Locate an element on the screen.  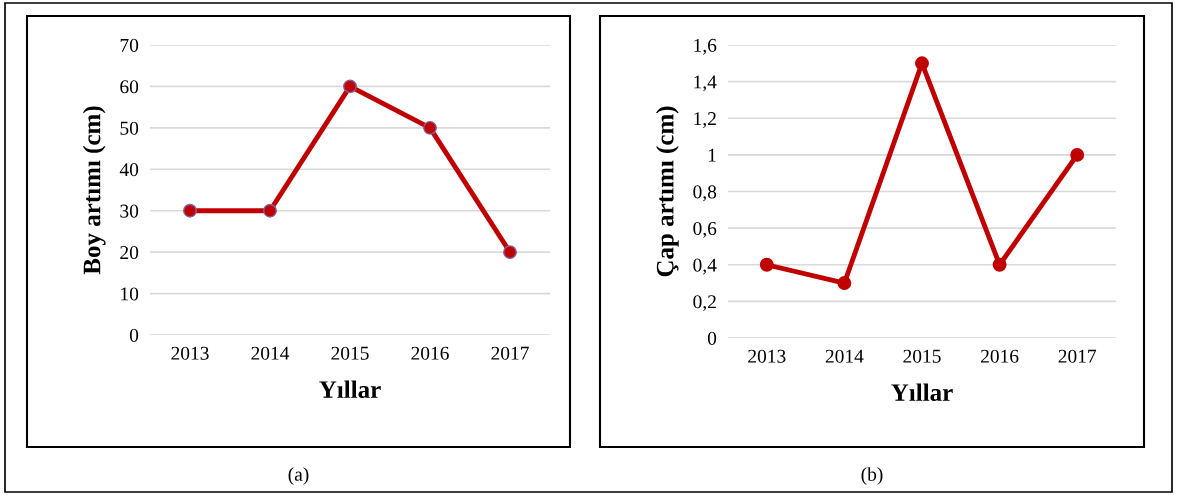
y-tick-label: 50 is located at coordinates (129, 128).